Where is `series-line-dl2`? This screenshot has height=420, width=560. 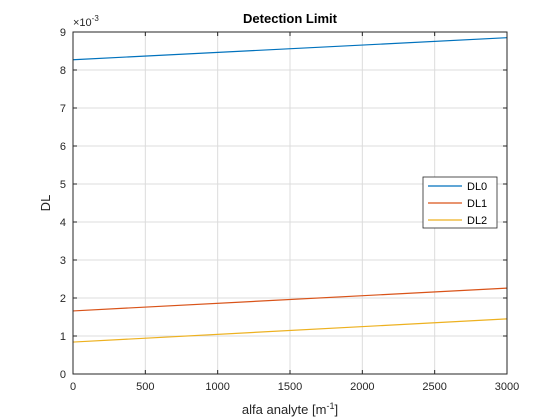 series-line-dl2 is located at coordinates (290, 330).